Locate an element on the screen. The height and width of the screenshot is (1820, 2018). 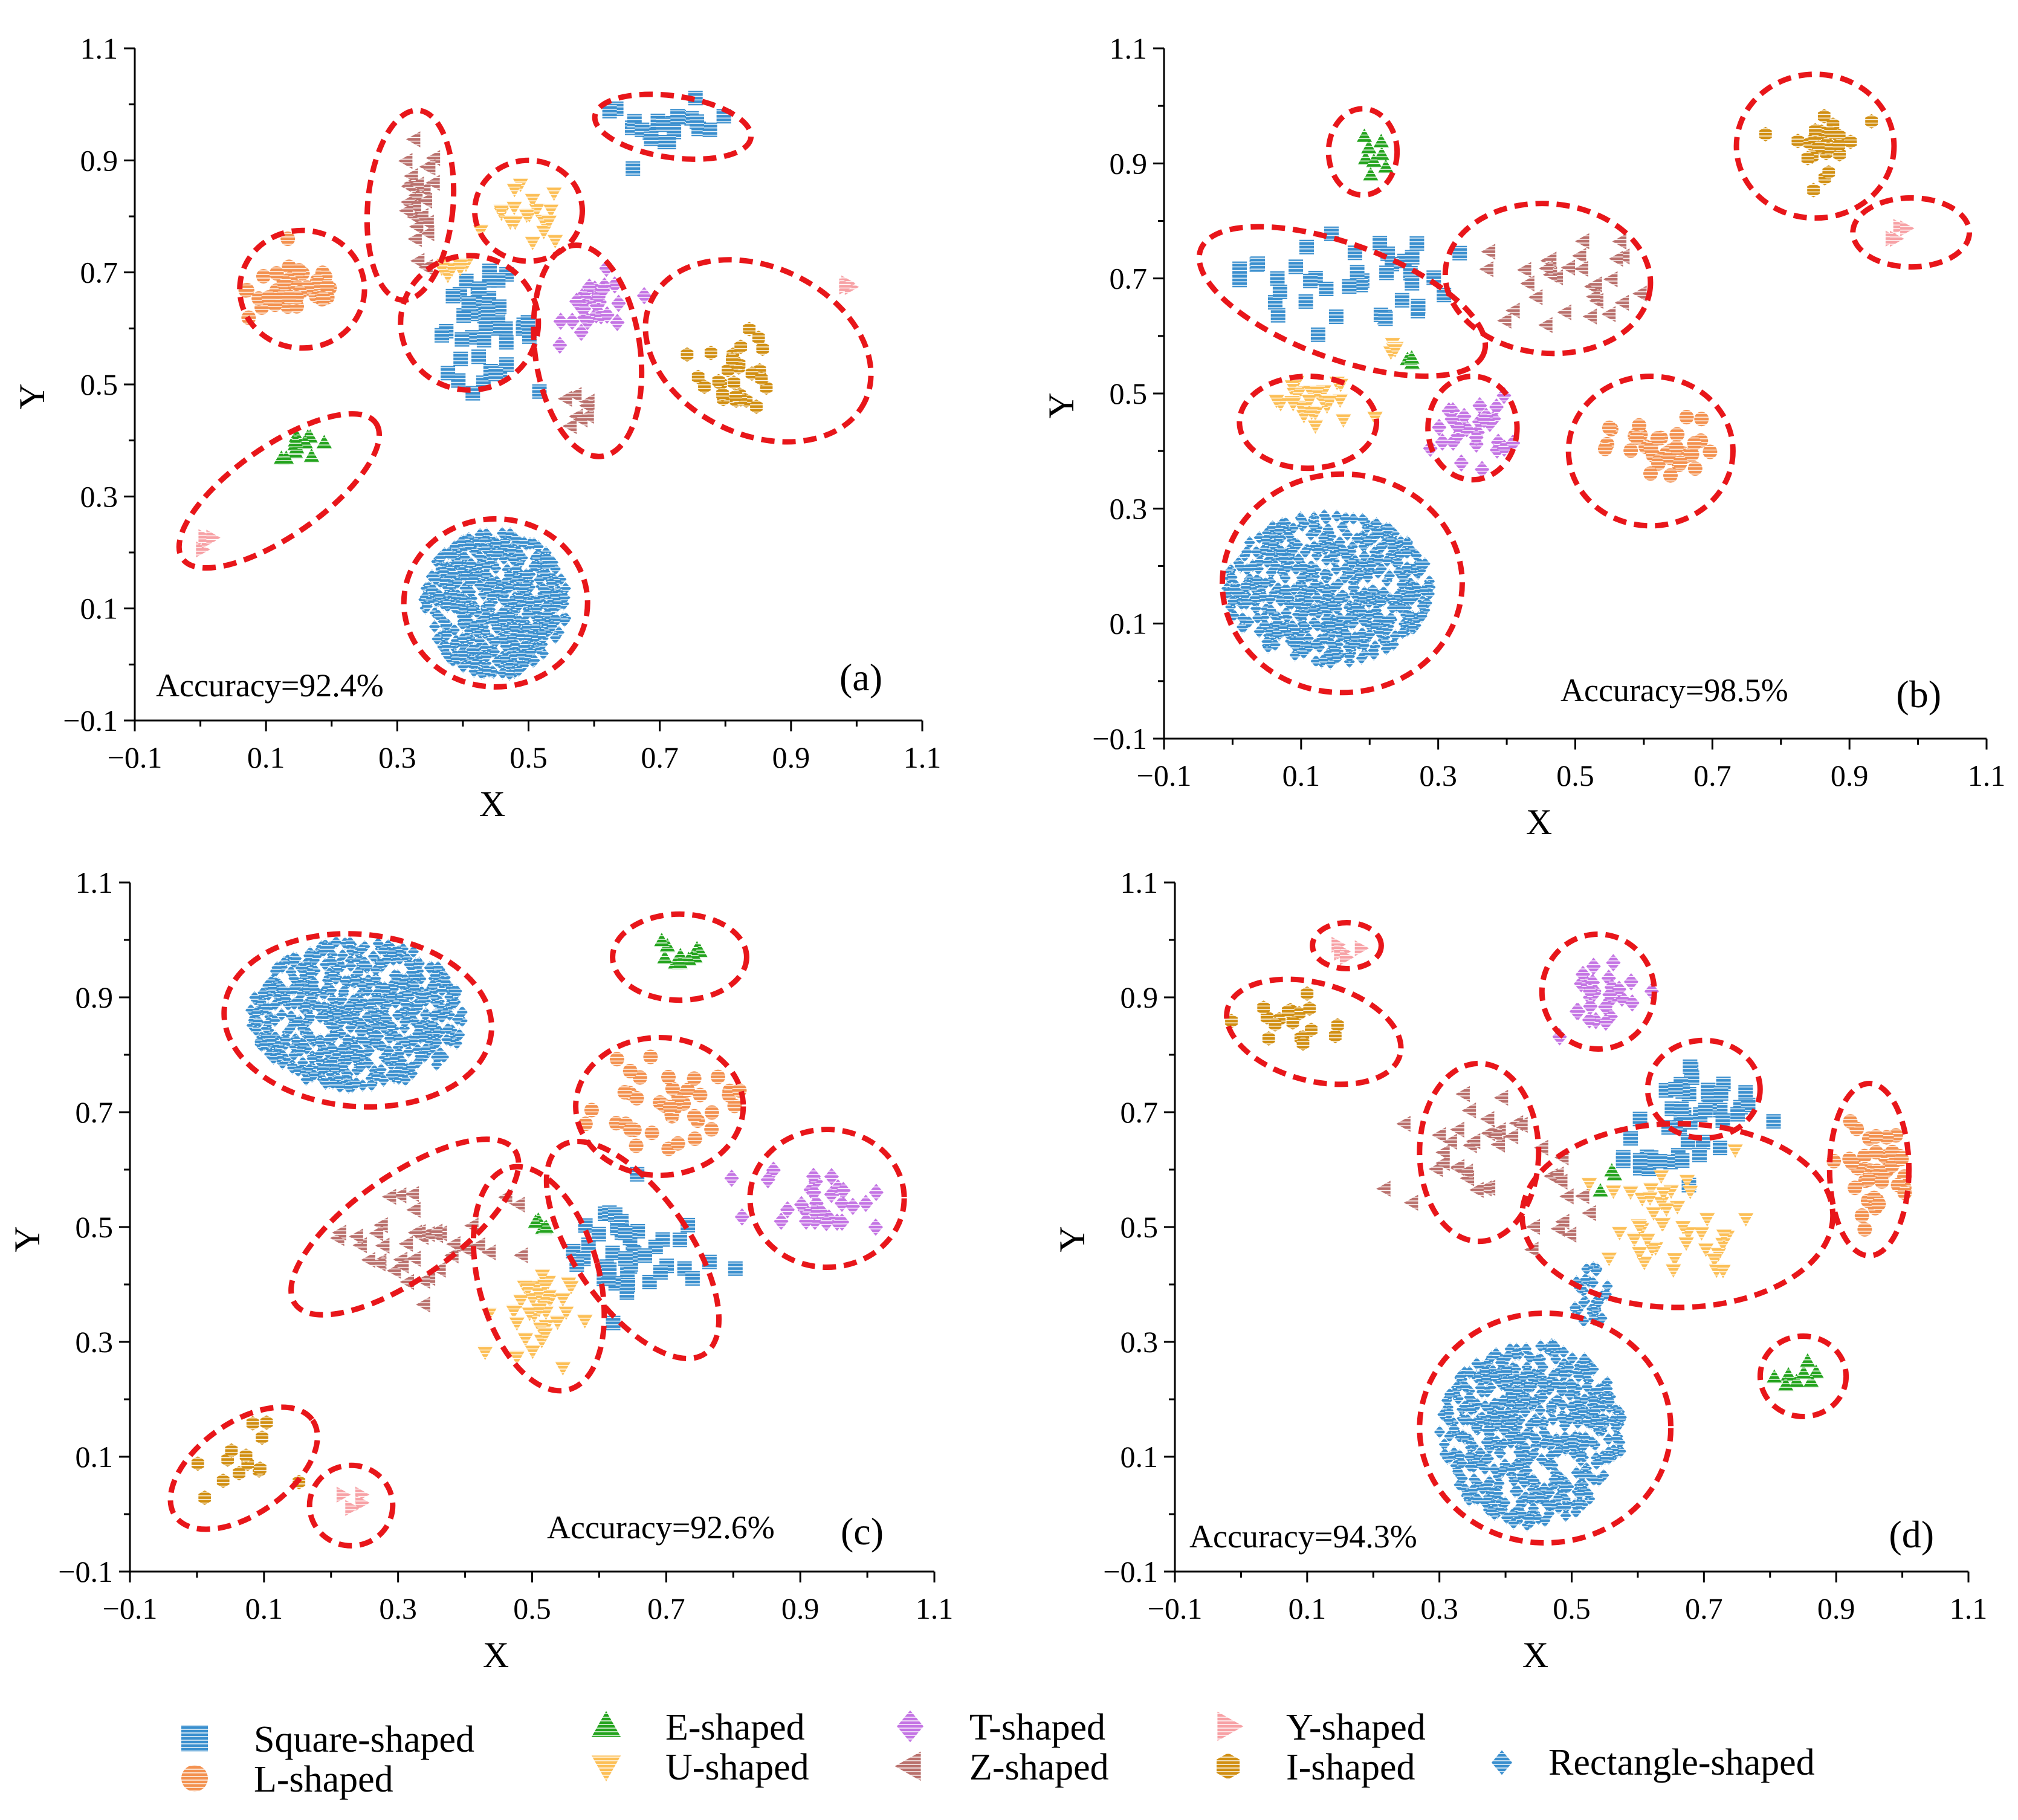
cluster-e is located at coordinates (1375, 154).